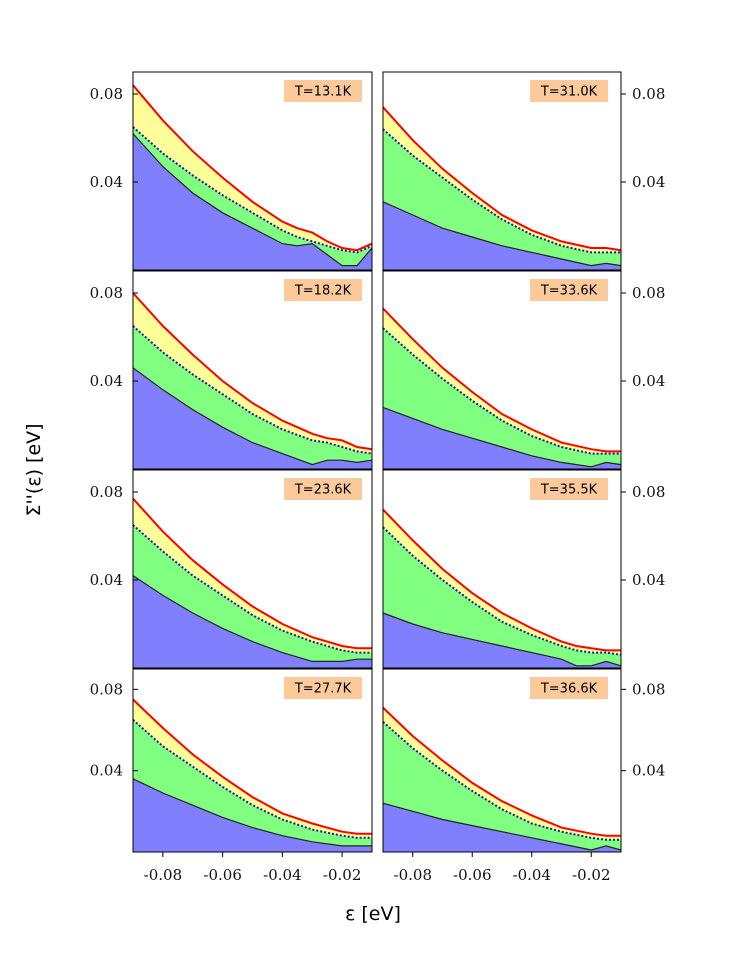  I want to click on panel-6: T=35.5K 0.08 0.04, so click(523, 569).